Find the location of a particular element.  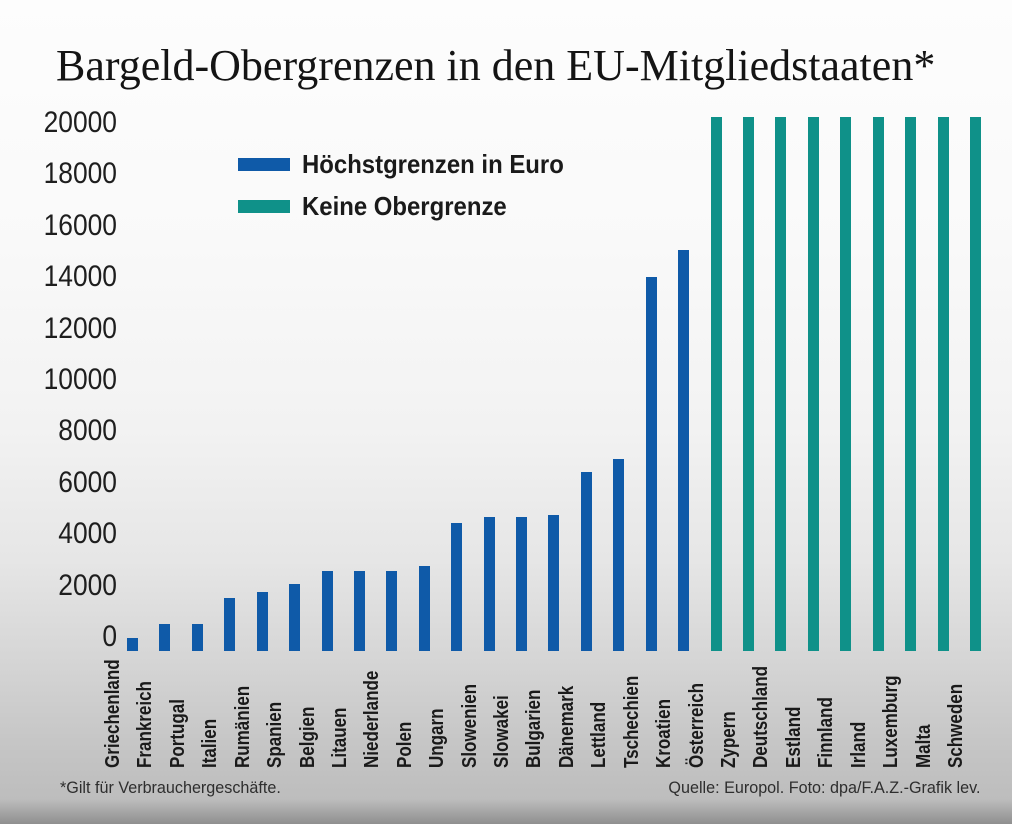

y-tick-label: 4000 is located at coordinates (87, 534).